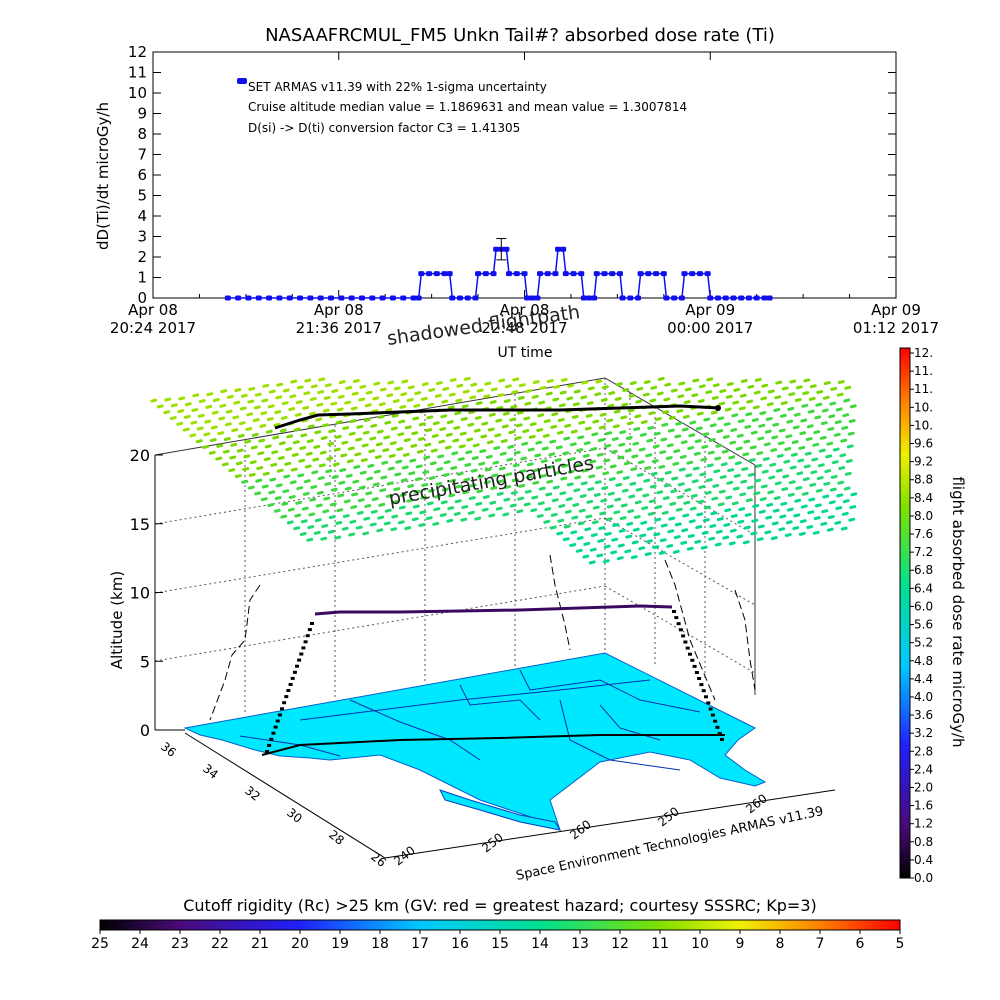  I want to click on x-tick-label: Apr 09, so click(710, 310).